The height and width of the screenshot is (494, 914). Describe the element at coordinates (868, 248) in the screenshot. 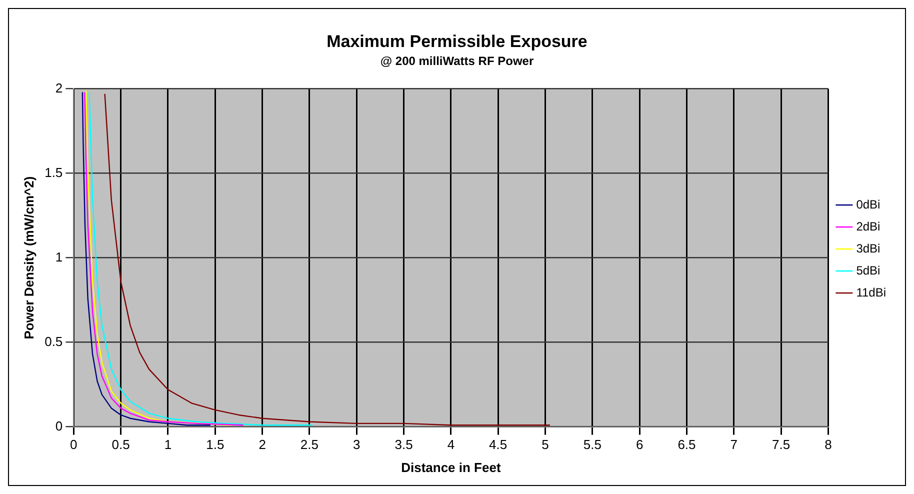

I see `legend-label: 3dBi` at that location.